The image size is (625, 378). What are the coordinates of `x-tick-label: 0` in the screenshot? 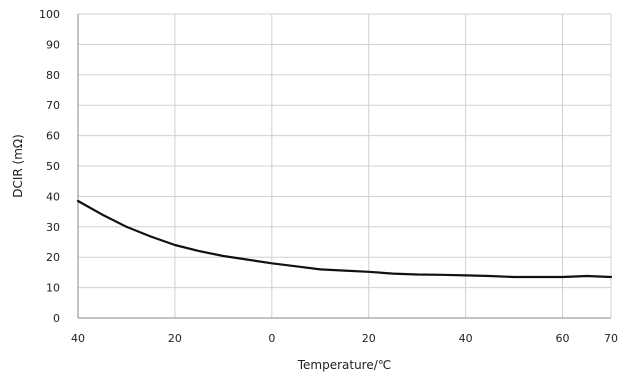 It's located at (271, 338).